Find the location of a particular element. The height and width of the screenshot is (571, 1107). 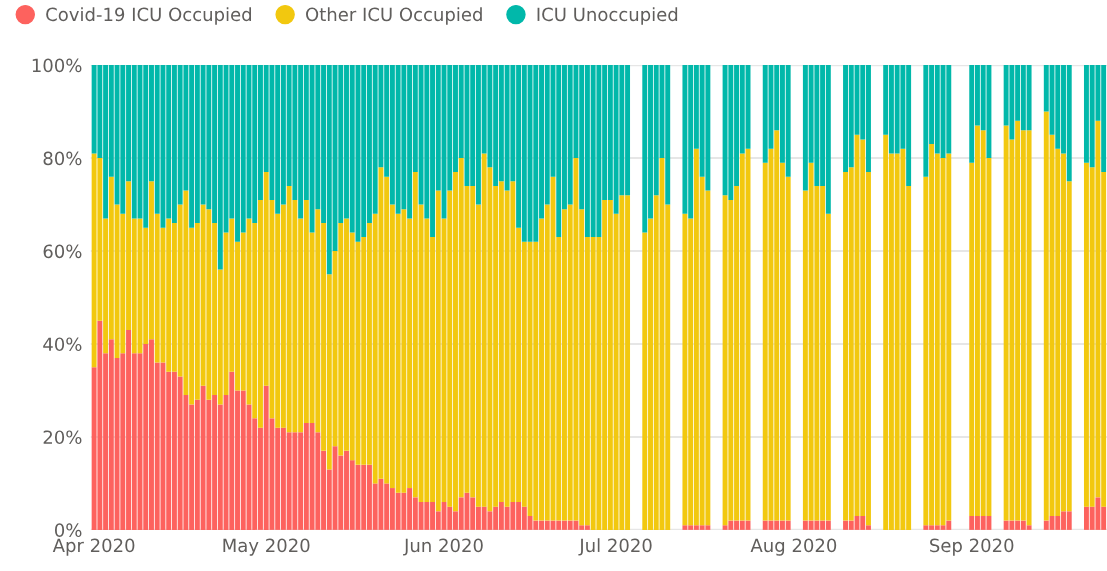

x-tick-label: May 2020 is located at coordinates (266, 547).